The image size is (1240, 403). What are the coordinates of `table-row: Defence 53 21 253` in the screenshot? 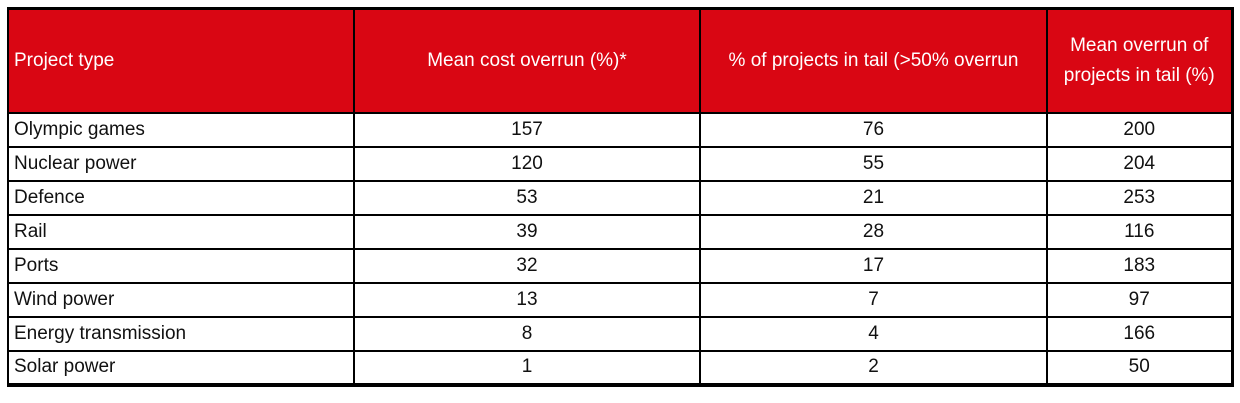 It's located at (620, 197).